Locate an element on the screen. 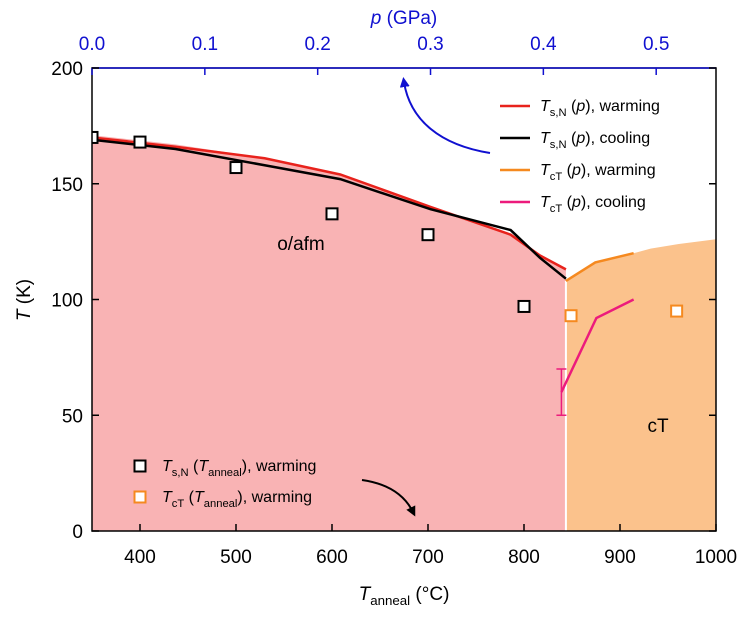  y-tick-label: 50 is located at coordinates (72, 416).